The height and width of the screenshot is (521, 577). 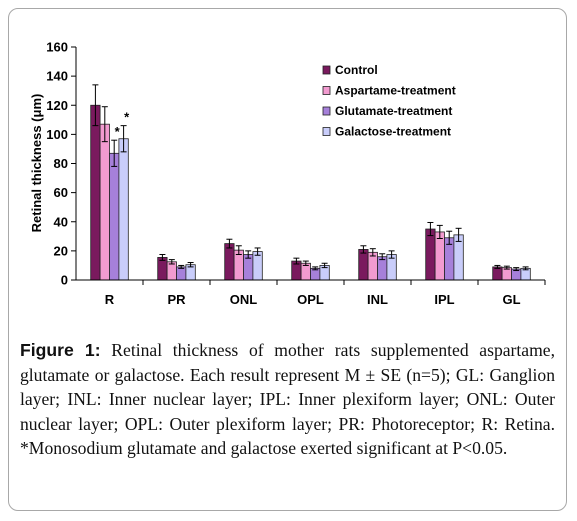 What do you see at coordinates (444, 299) in the screenshot?
I see `x-tick-label: IPL` at bounding box center [444, 299].